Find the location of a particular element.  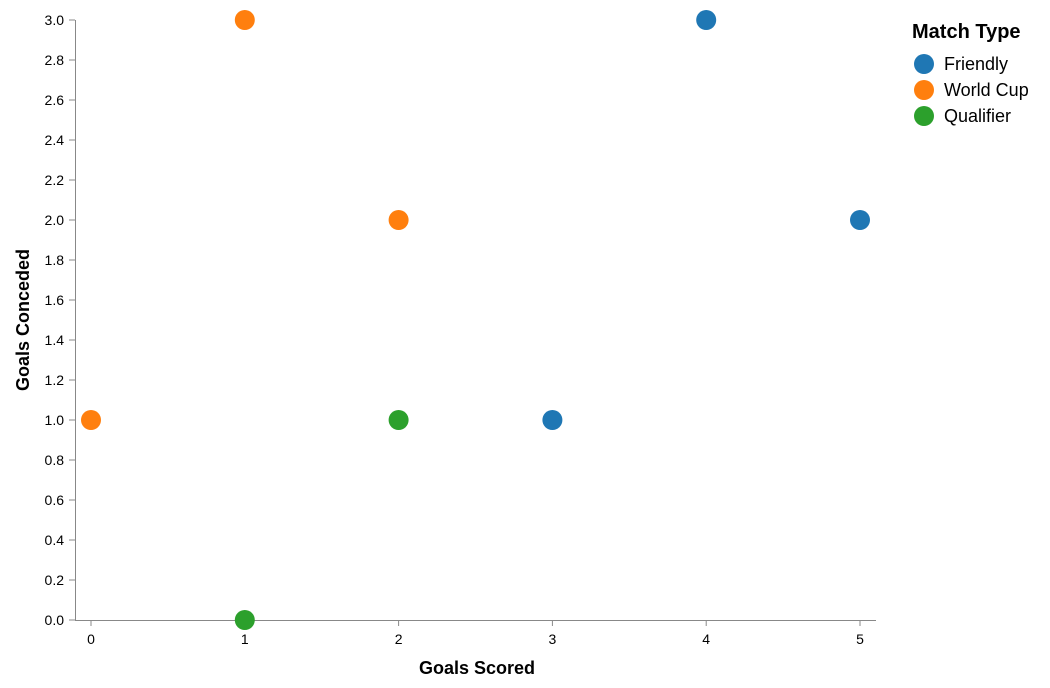

y-tick-label: 1.0 is located at coordinates (55, 420).